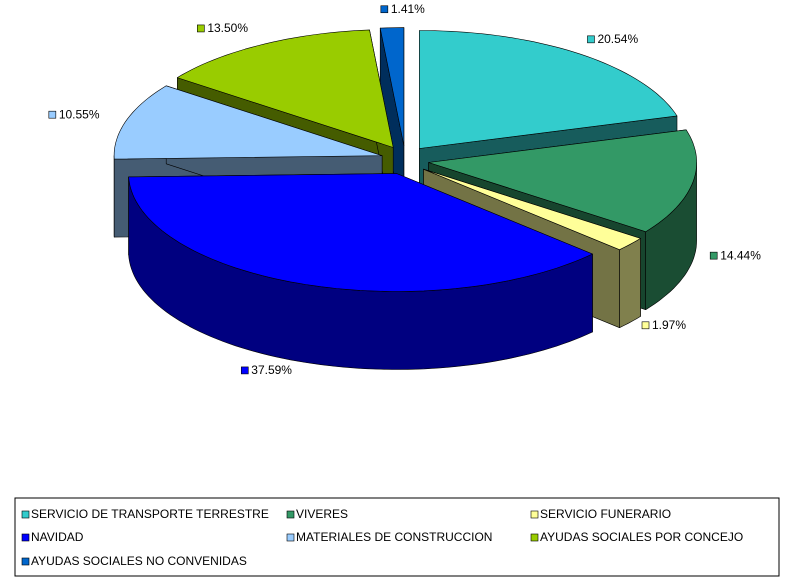 The image size is (794, 578). Describe the element at coordinates (139, 561) in the screenshot. I see `legend-label: AYUDAS SOCIALES NO CONVENIDAS` at that location.